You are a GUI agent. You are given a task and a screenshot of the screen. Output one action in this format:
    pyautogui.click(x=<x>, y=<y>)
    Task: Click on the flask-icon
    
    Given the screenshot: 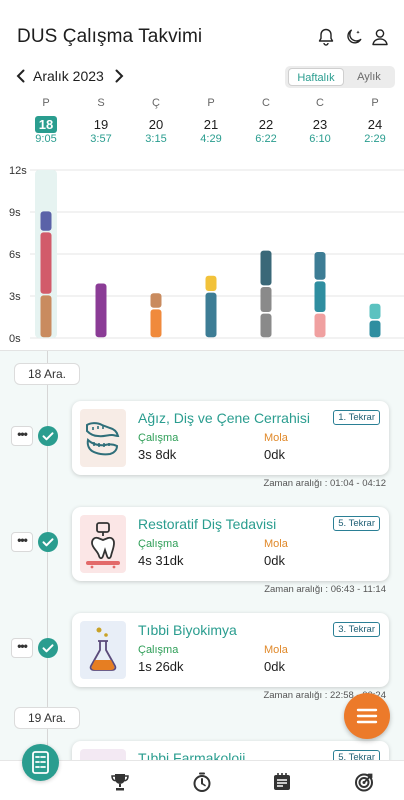 What is the action you would take?
    pyautogui.click(x=103, y=650)
    